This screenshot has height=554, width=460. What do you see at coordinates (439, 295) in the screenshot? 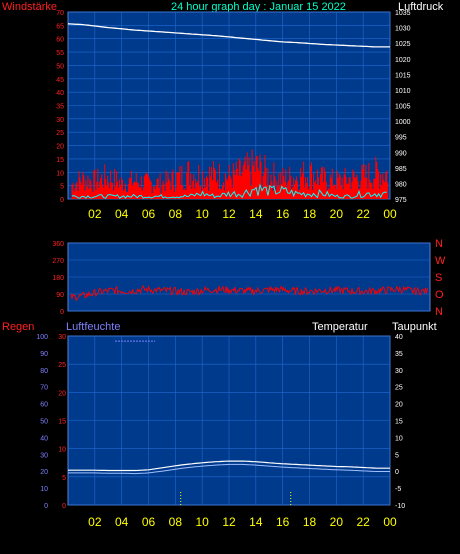
I see `compass-label: O` at bounding box center [439, 295].